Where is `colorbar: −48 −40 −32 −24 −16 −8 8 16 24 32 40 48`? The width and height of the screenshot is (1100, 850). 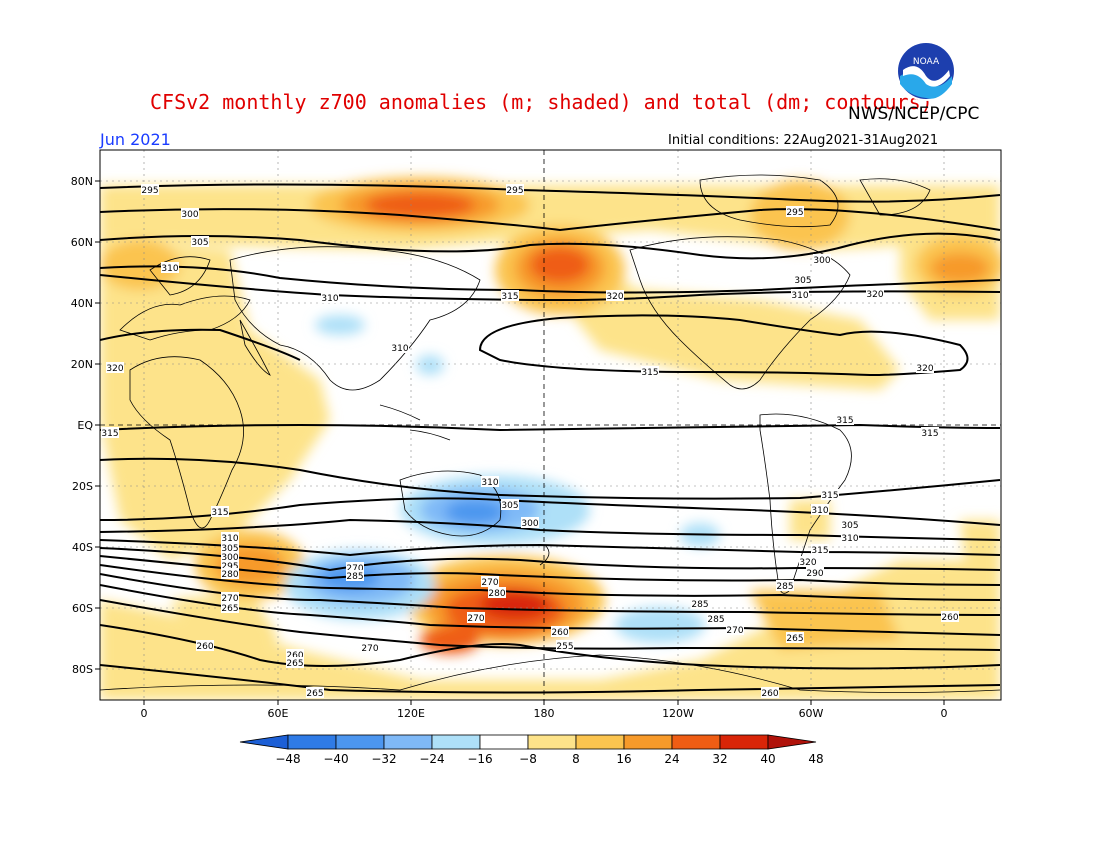
colorbar: −48 −40 −32 −24 −16 −8 8 16 24 32 40 48 is located at coordinates (531, 750).